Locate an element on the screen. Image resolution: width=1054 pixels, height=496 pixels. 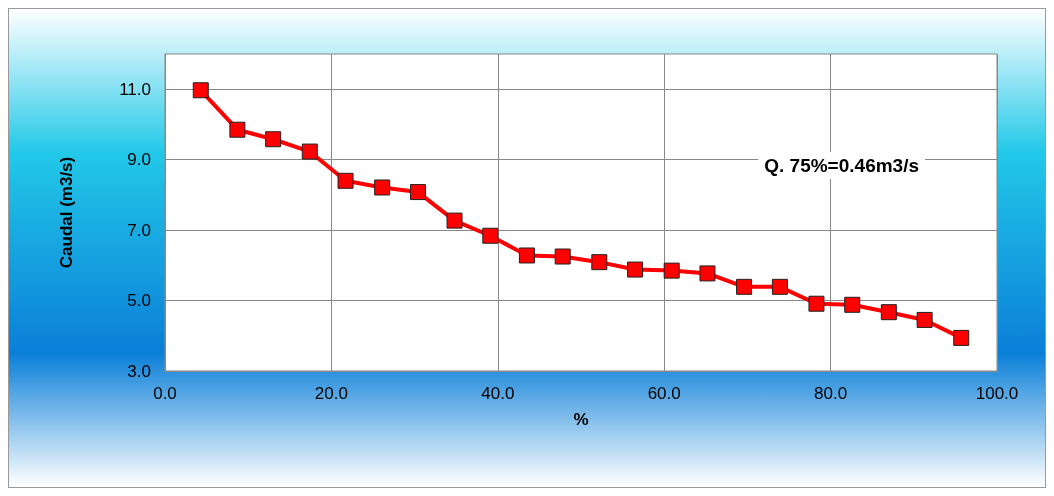
y-tick-label: 11.0 is located at coordinates (135, 89).